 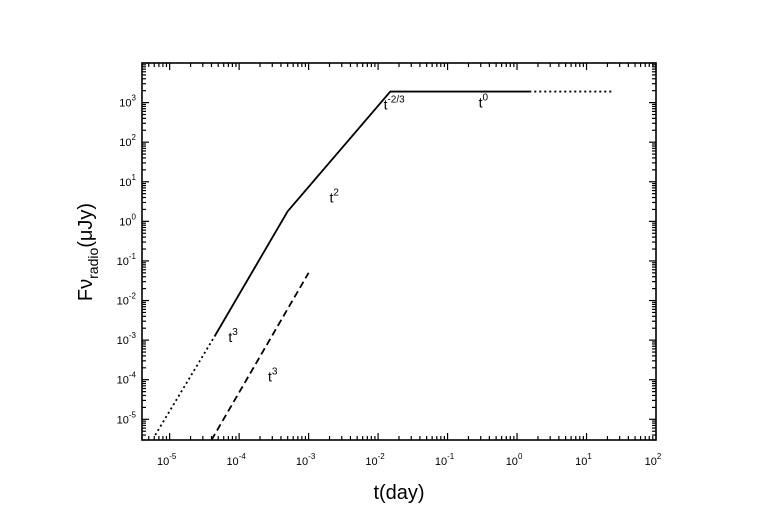 I want to click on x-axis-label: t(day), so click(x=398, y=493).